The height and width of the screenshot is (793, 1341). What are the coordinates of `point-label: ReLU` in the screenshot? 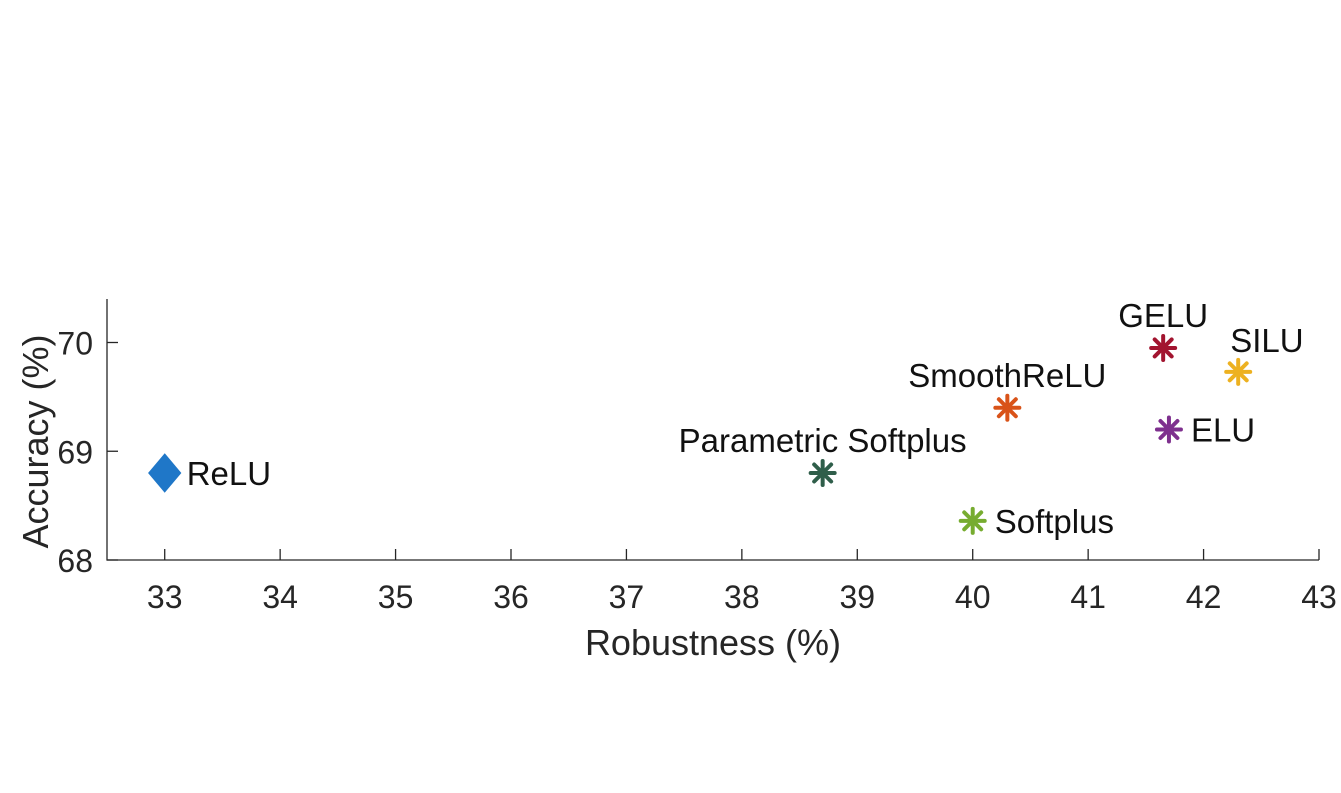 It's located at (229, 473).